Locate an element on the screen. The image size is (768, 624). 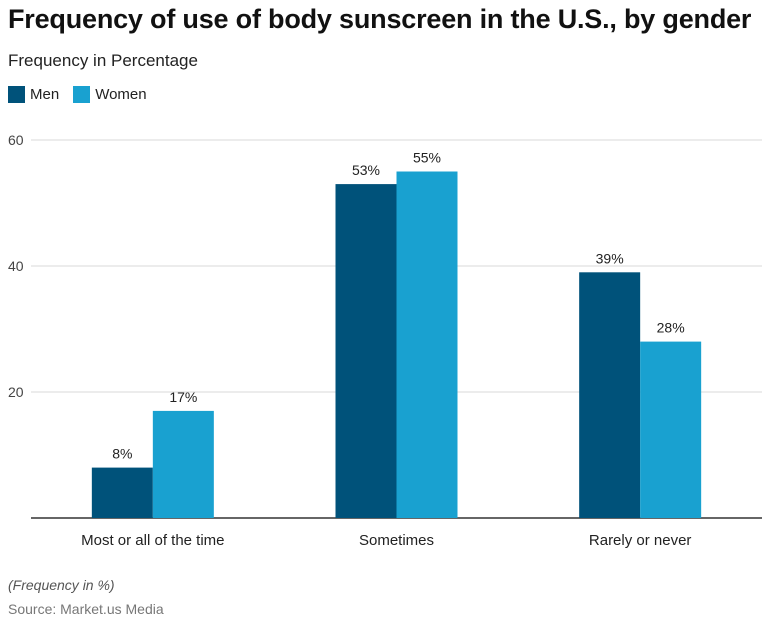
y-tick-label: 40 is located at coordinates (16, 266).